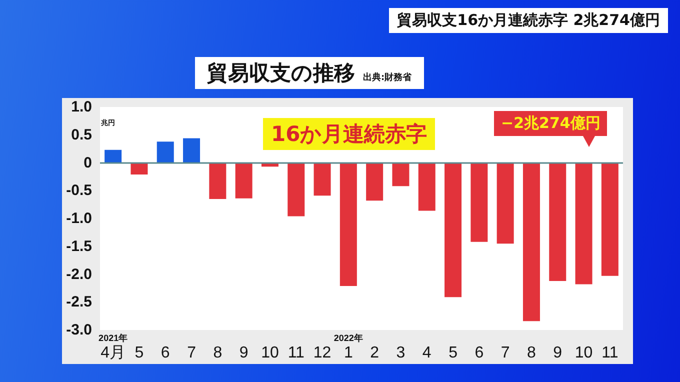 The height and width of the screenshot is (382, 680). I want to click on x-tick-label: 2, so click(375, 353).